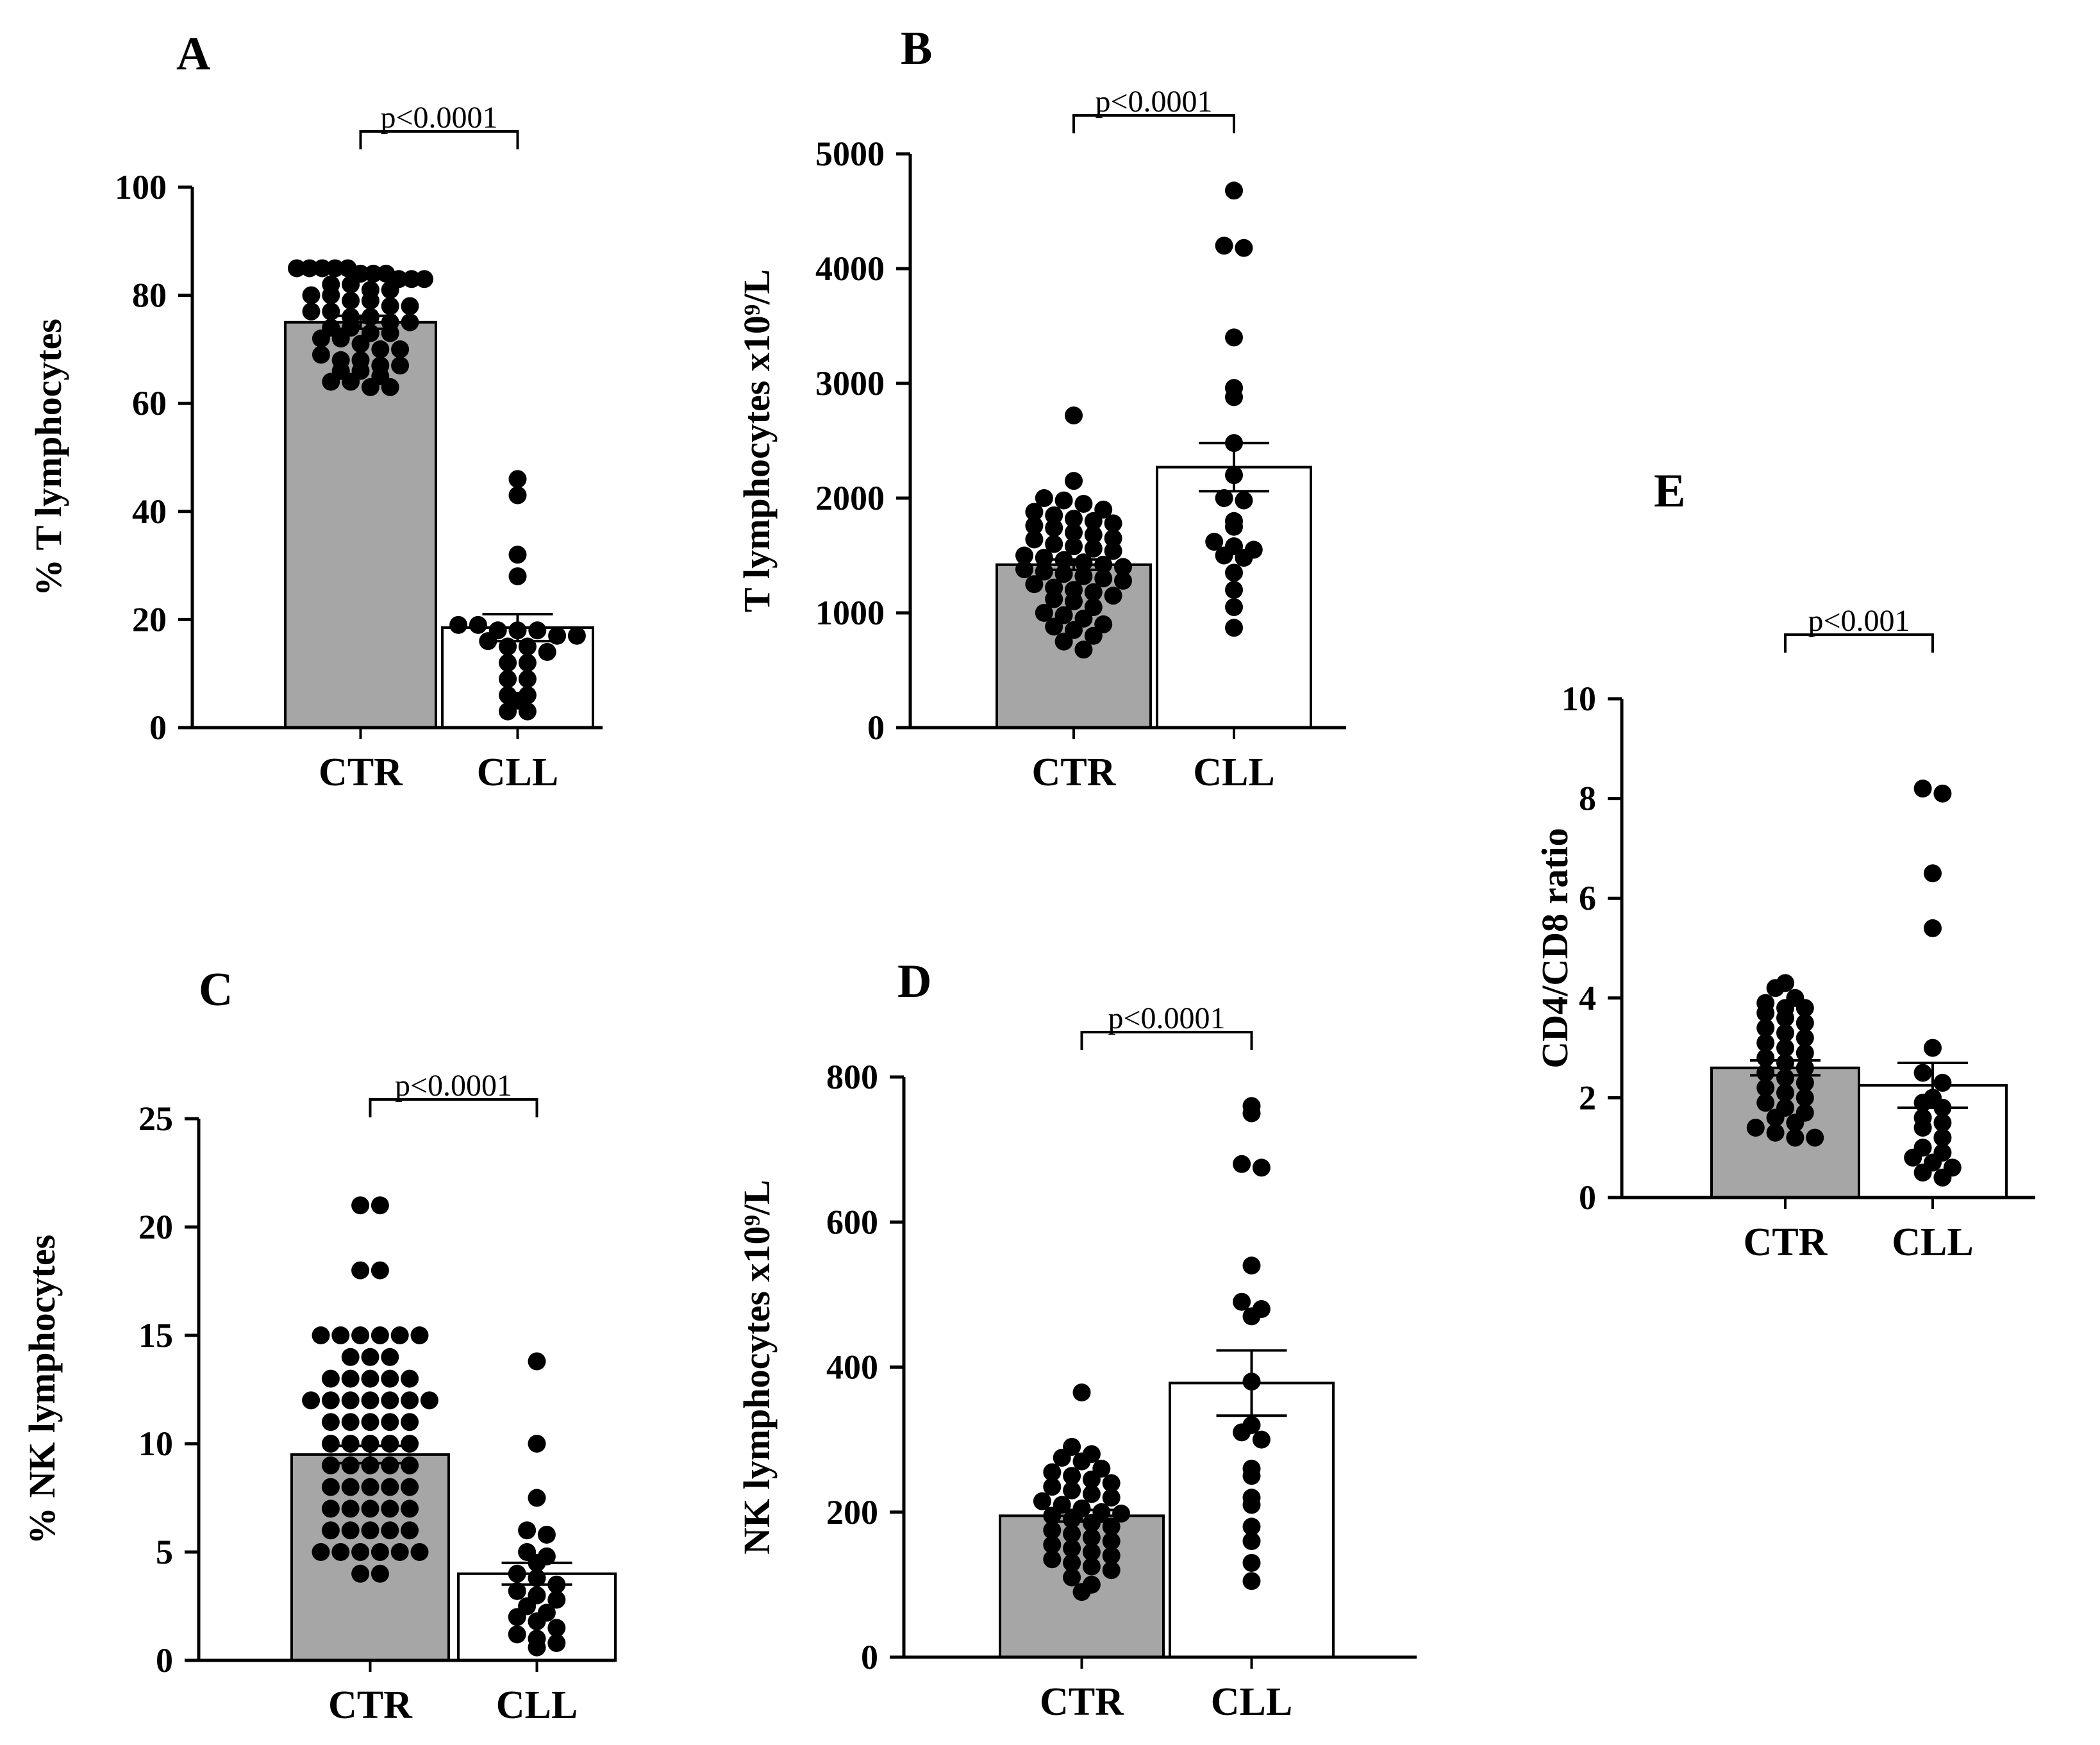  Describe the element at coordinates (156, 1227) in the screenshot. I see `y-tick-label: 20` at that location.